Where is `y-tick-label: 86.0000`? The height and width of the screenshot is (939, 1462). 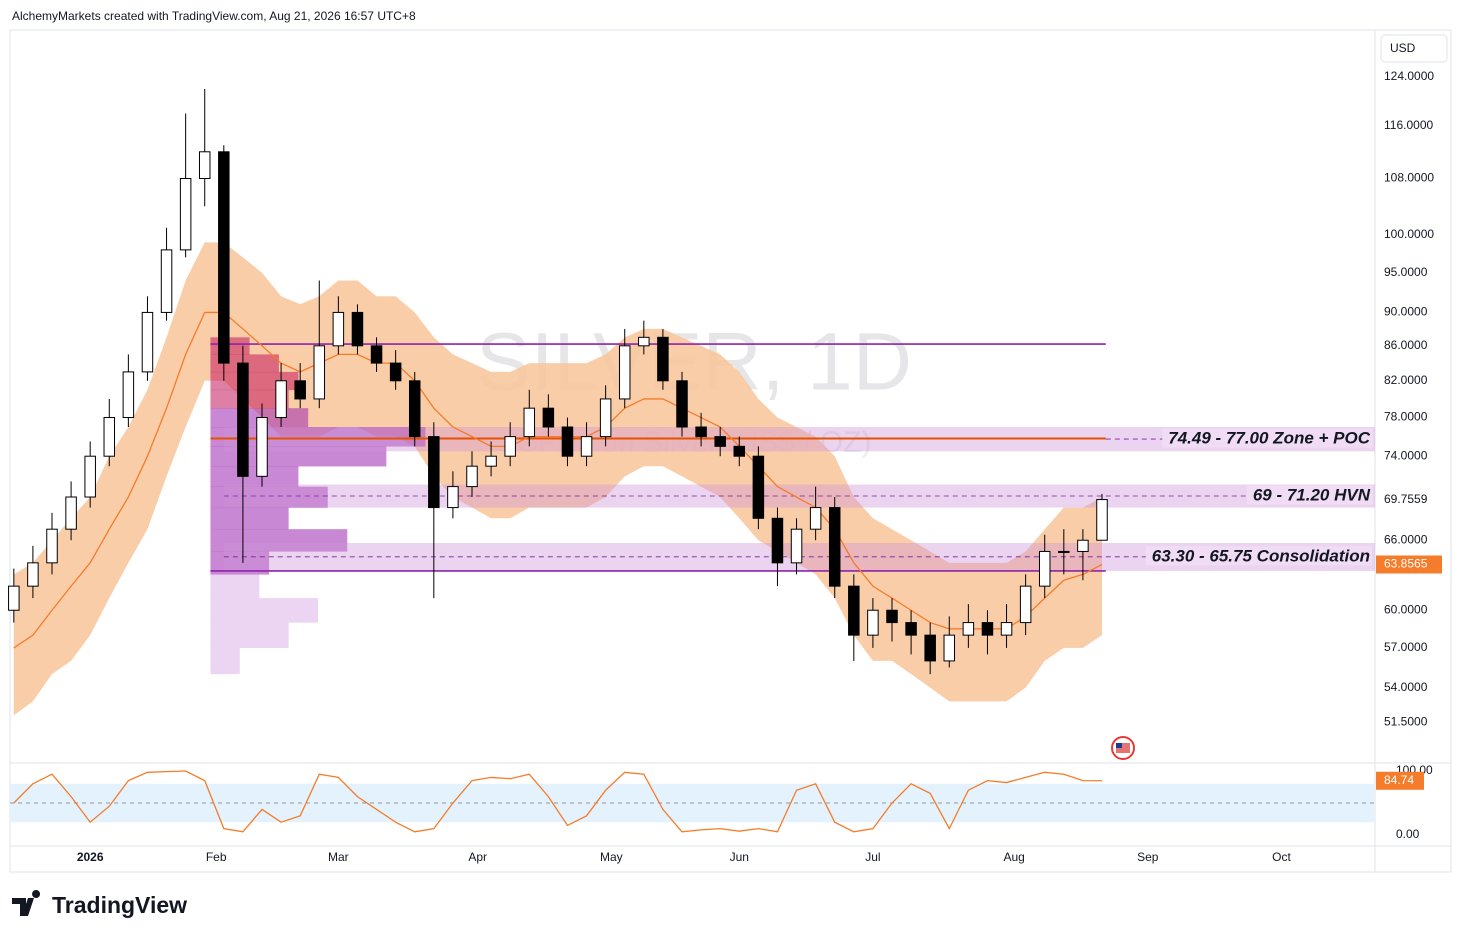
y-tick-label: 86.0000 is located at coordinates (1406, 345).